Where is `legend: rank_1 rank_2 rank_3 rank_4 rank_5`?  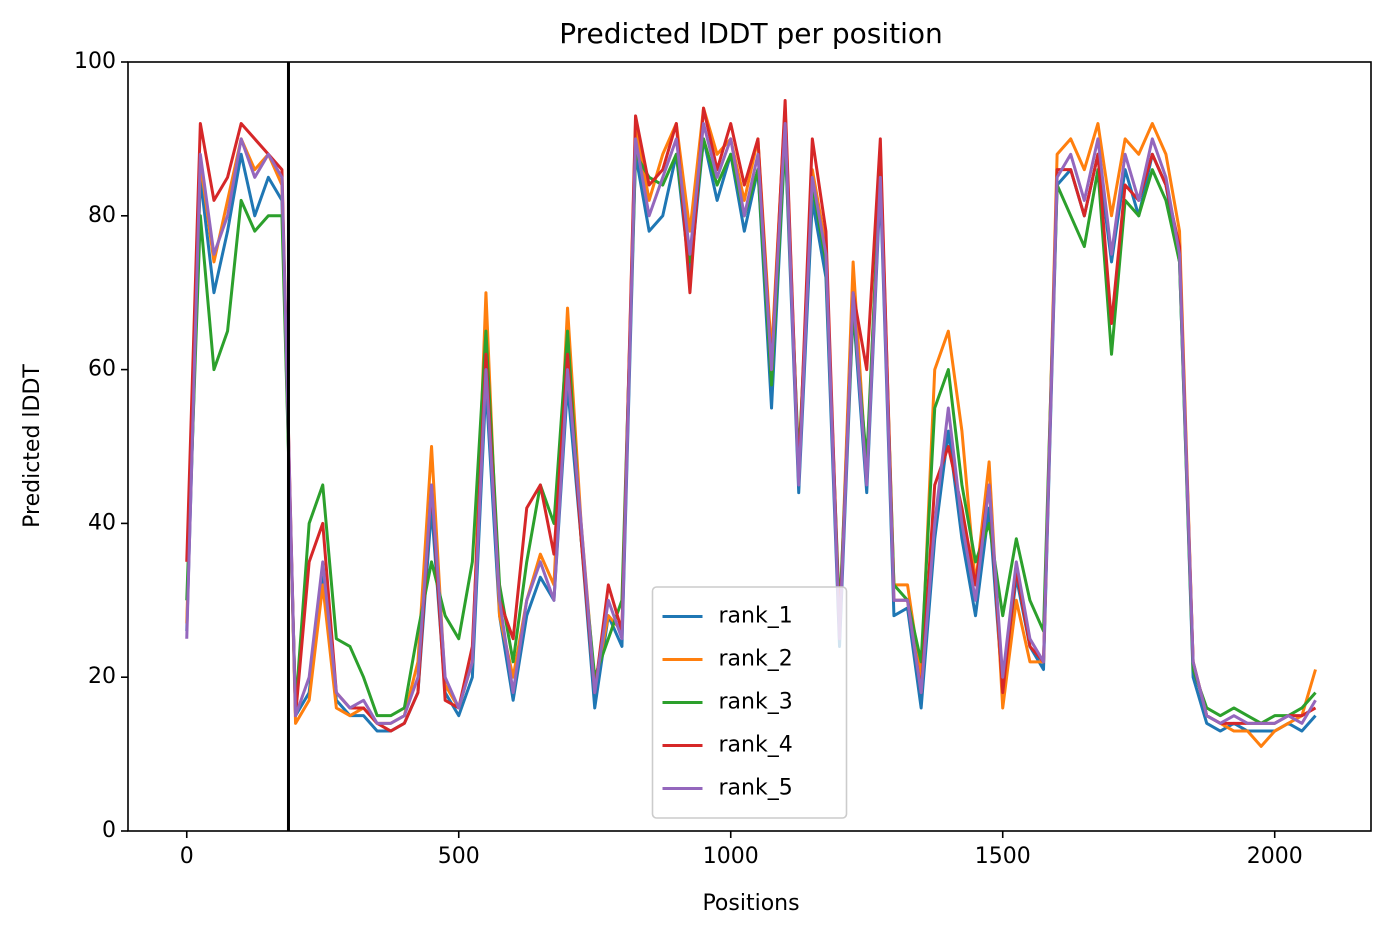
legend: rank_1 rank_2 rank_3 rank_4 rank_5 is located at coordinates (749, 702).